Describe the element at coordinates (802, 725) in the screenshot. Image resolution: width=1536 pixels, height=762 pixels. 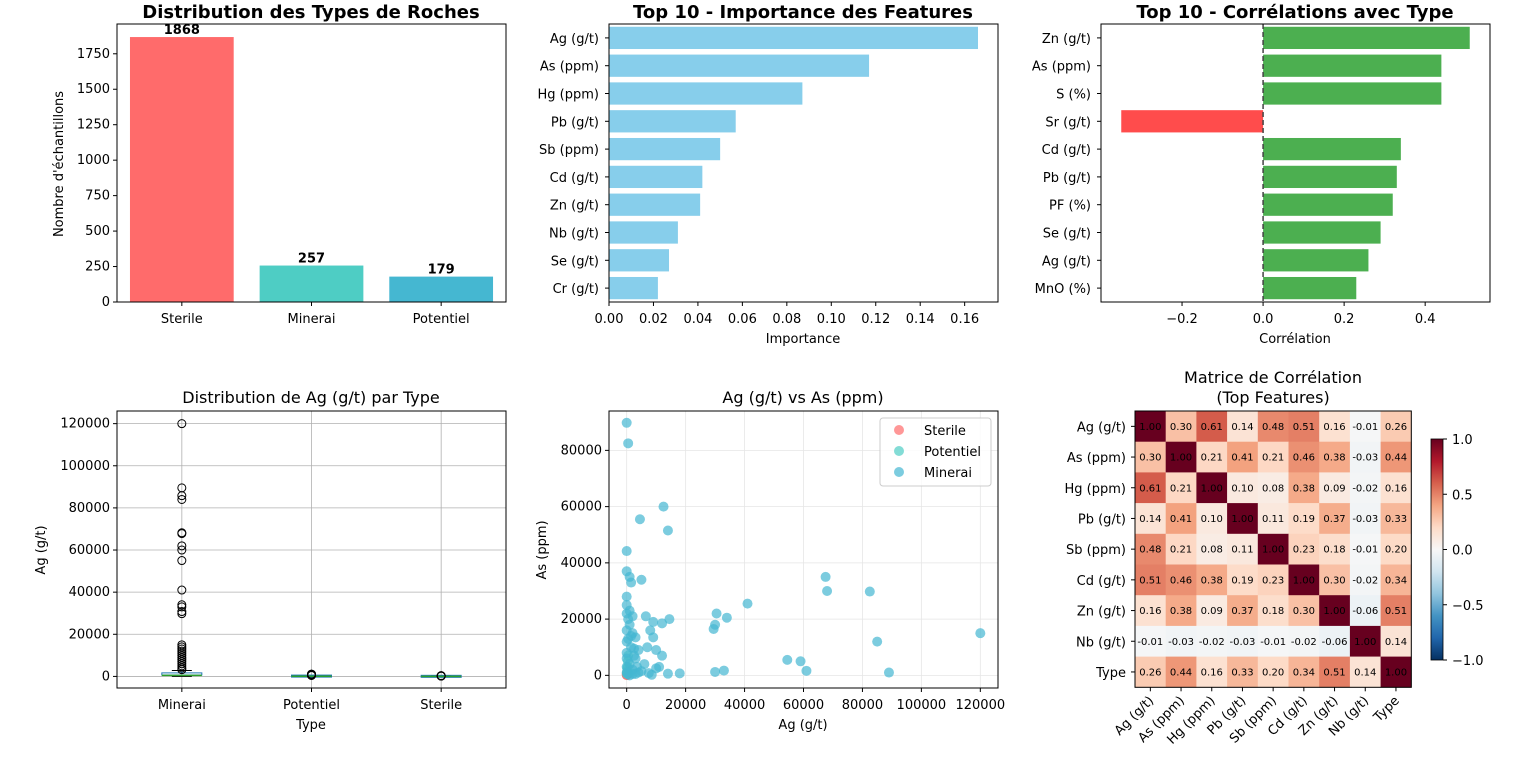
I see `chart5-xlabel: Ag (g/t)` at that location.